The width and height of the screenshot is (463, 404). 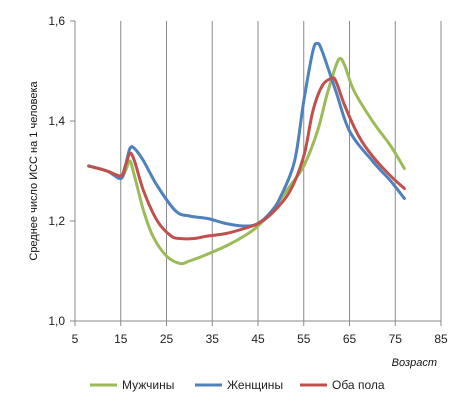 What do you see at coordinates (350, 339) in the screenshot?
I see `x-tick-label: 65` at bounding box center [350, 339].